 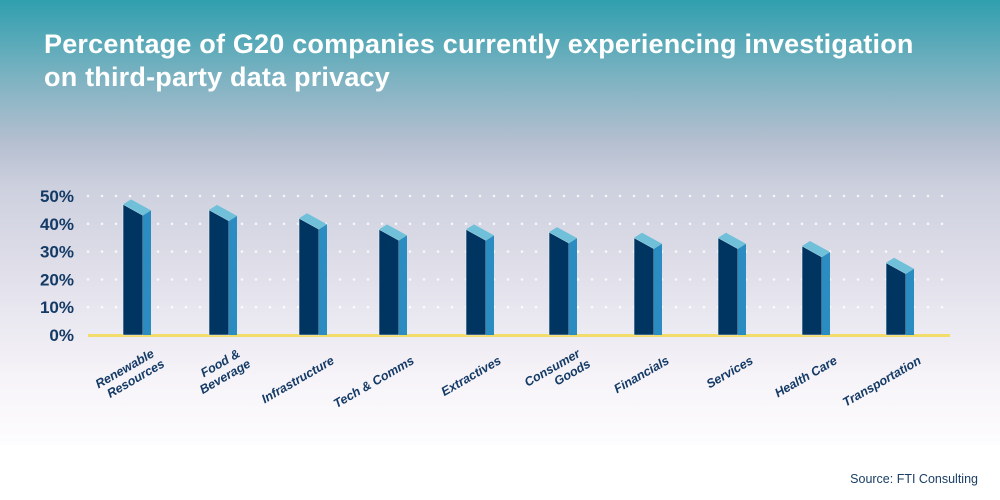 I want to click on x-tick-label: Financials, so click(x=642, y=374).